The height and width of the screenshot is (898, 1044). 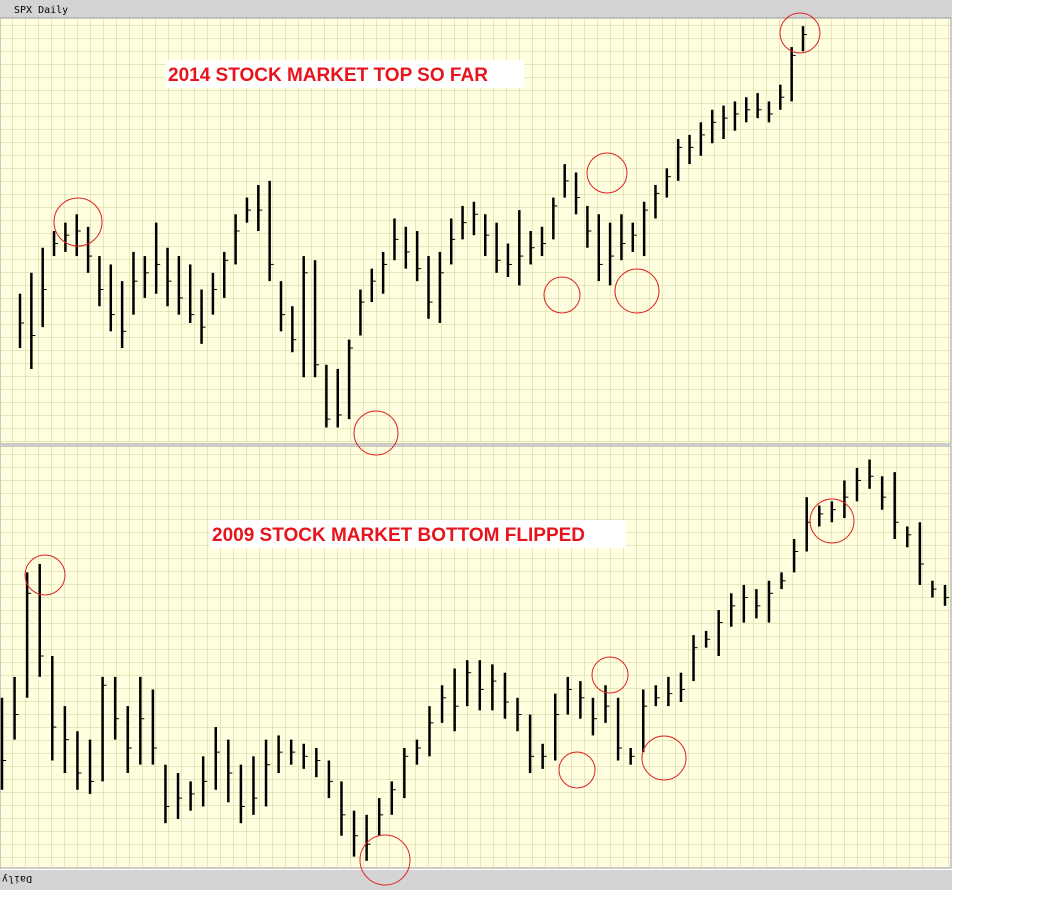 I want to click on top-chart-title: 2014 STOCK MARKET TOP SO FAR, so click(x=328, y=75).